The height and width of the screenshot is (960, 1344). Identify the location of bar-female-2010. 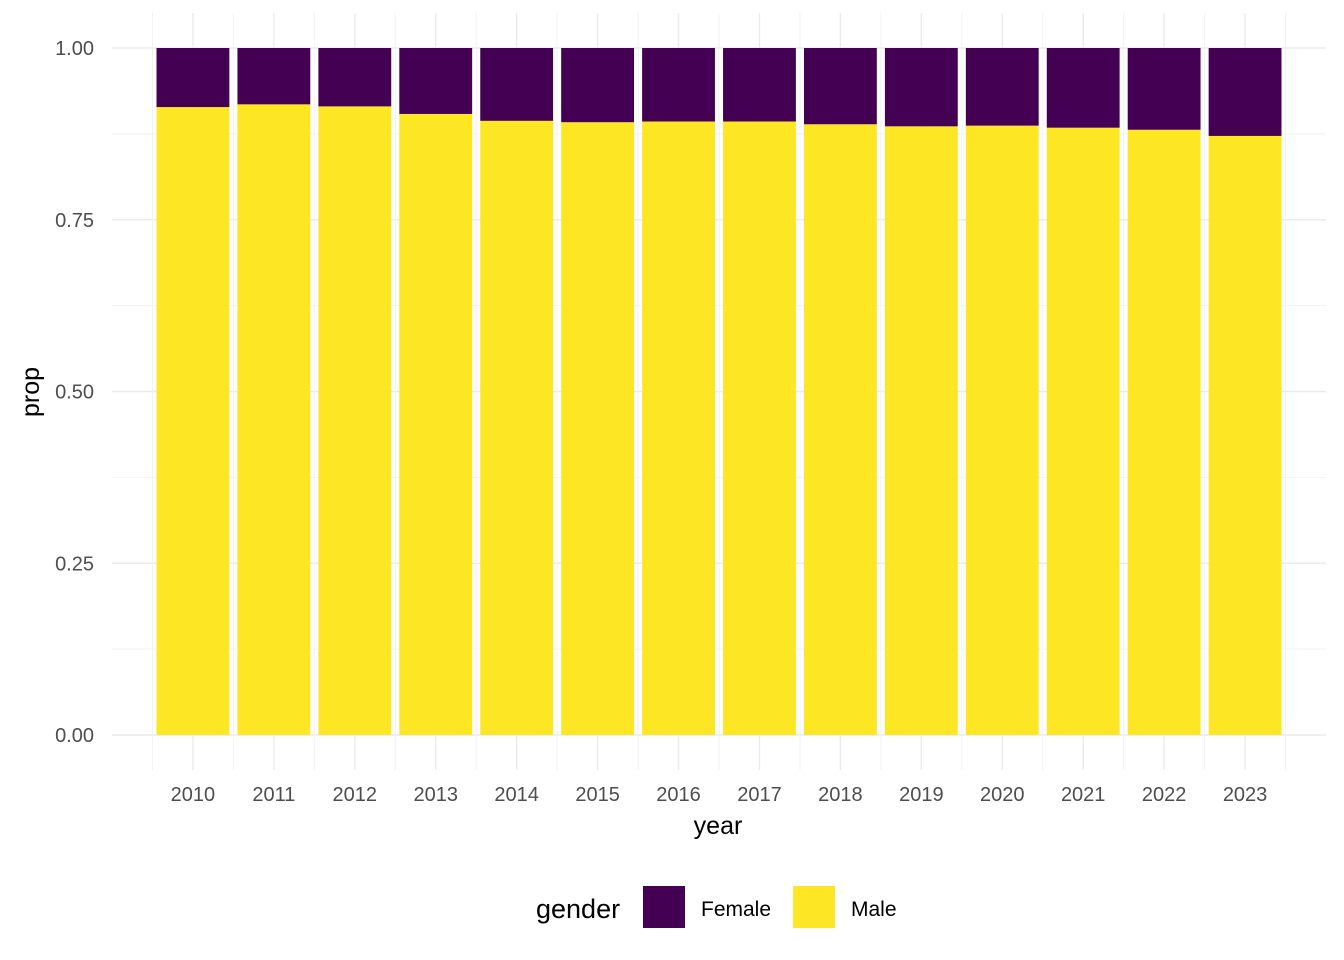
(193, 78).